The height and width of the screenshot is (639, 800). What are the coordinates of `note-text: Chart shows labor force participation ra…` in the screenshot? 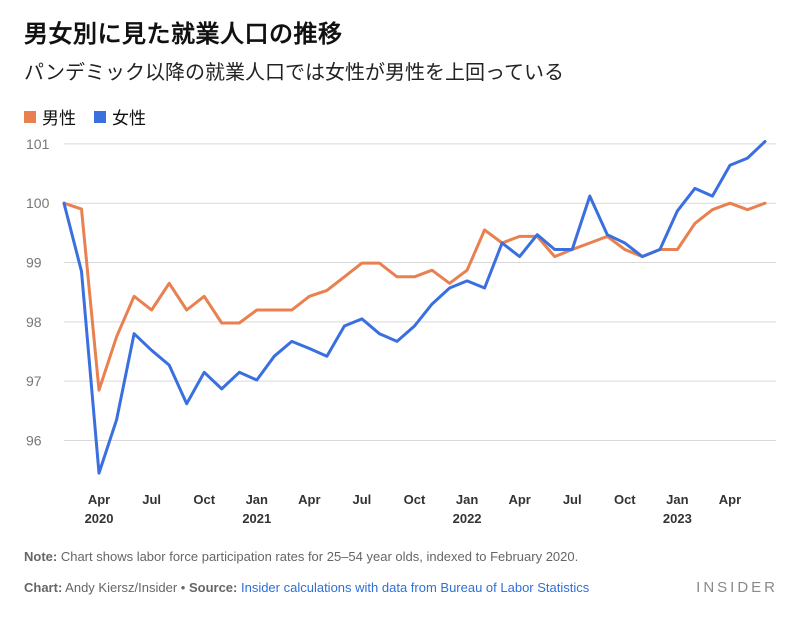 It's located at (318, 556).